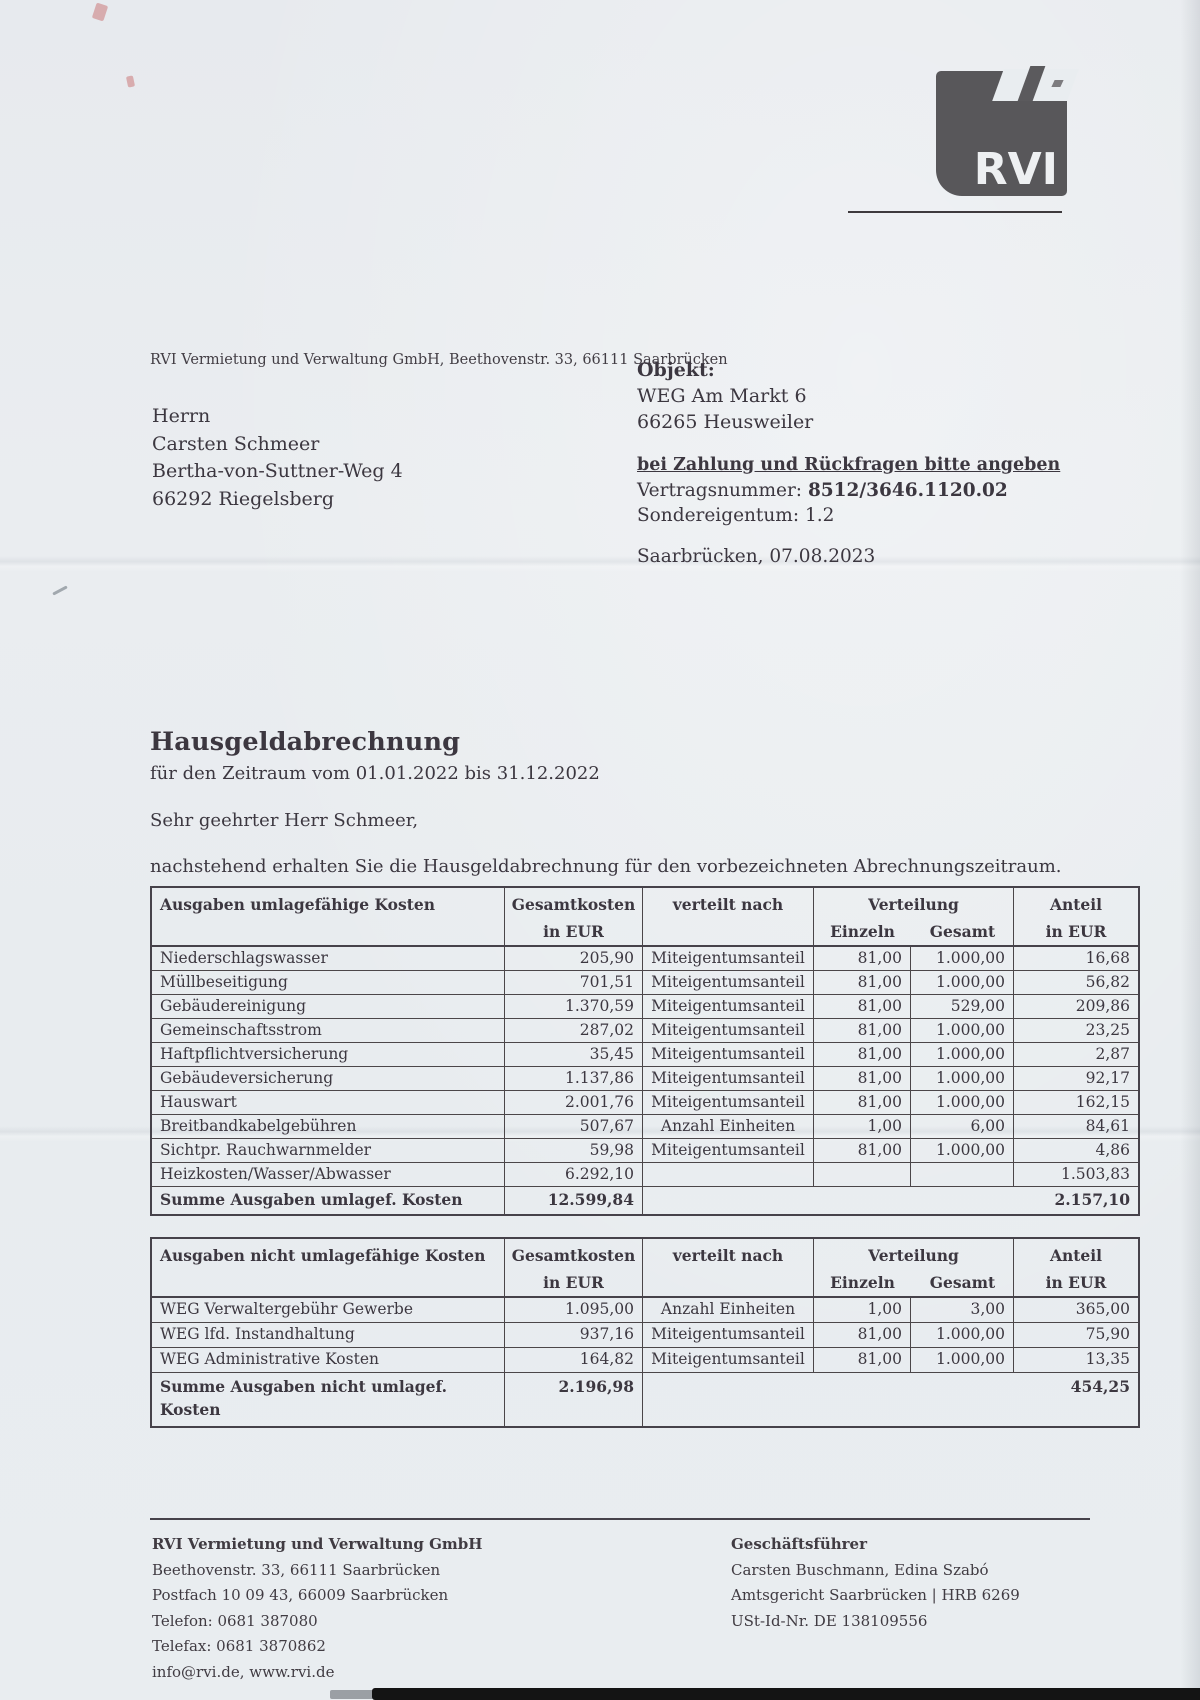 This screenshot has height=1700, width=1200. I want to click on letterhead-rule, so click(955, 212).